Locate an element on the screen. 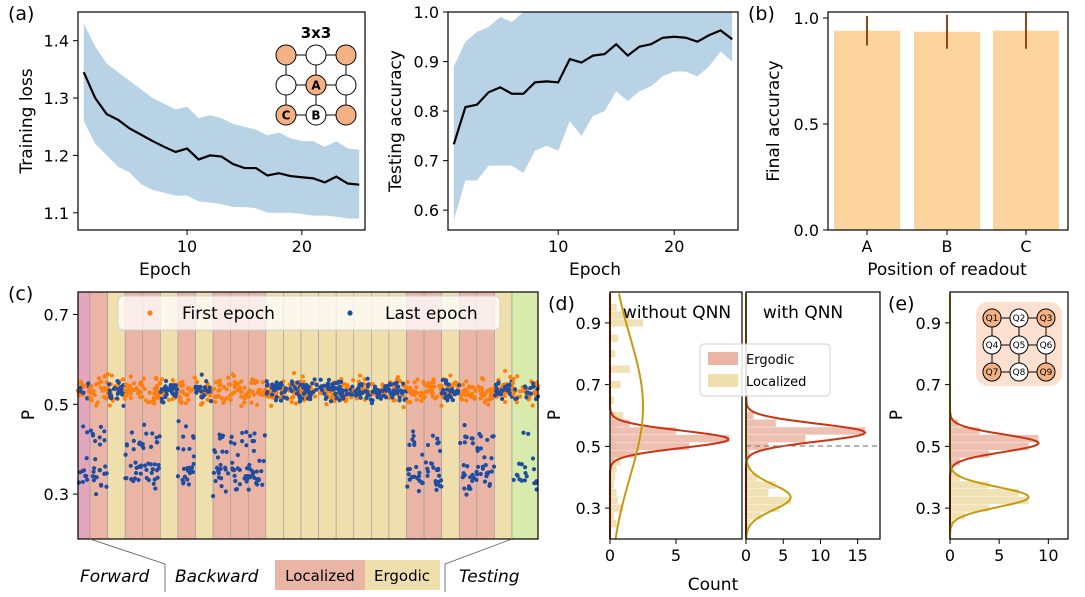 The height and width of the screenshot is (597, 1085). lattice-site-label: Q3 is located at coordinates (1046, 319).